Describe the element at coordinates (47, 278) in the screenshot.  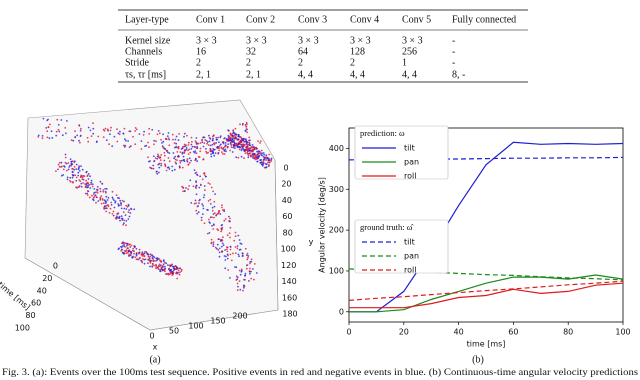
I see `time-tick-label: 20` at that location.